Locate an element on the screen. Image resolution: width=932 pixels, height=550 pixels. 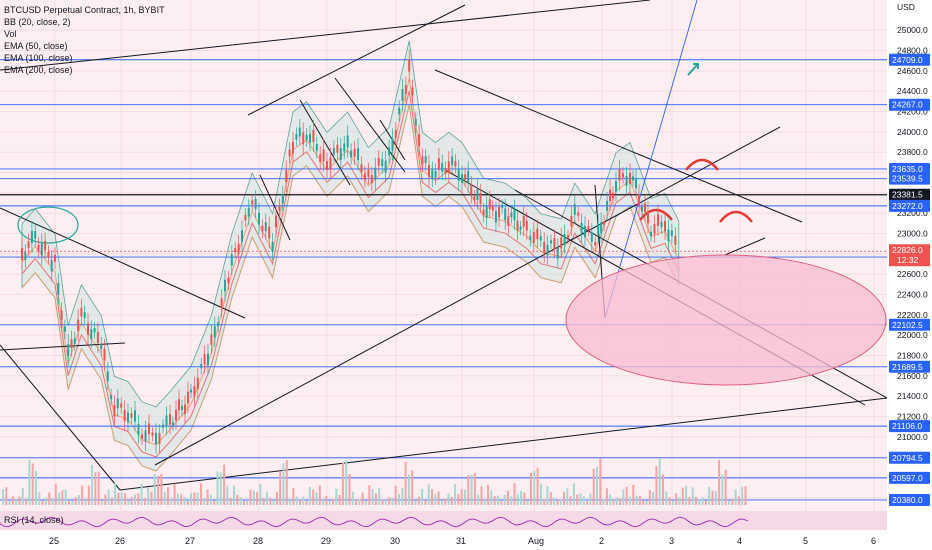
level-badge-label: 23635.0 is located at coordinates (907, 169).